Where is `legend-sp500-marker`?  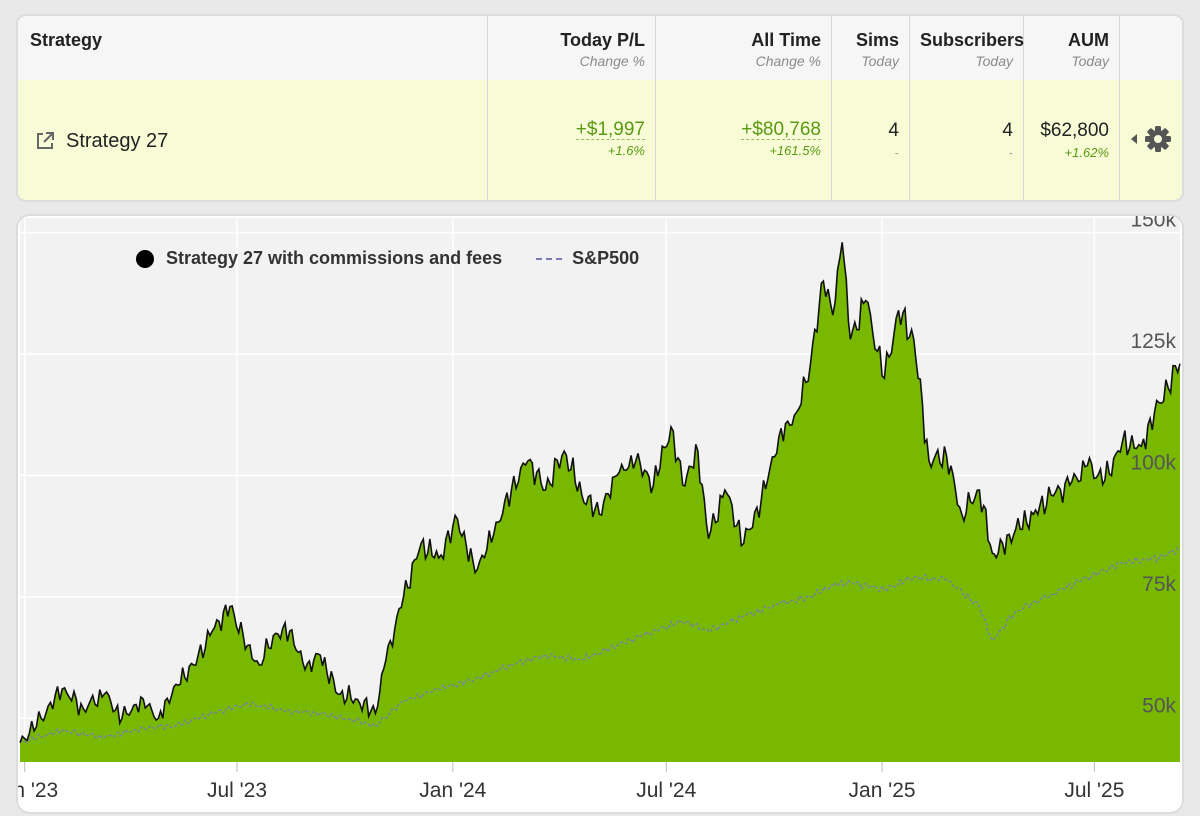 legend-sp500-marker is located at coordinates (549, 258).